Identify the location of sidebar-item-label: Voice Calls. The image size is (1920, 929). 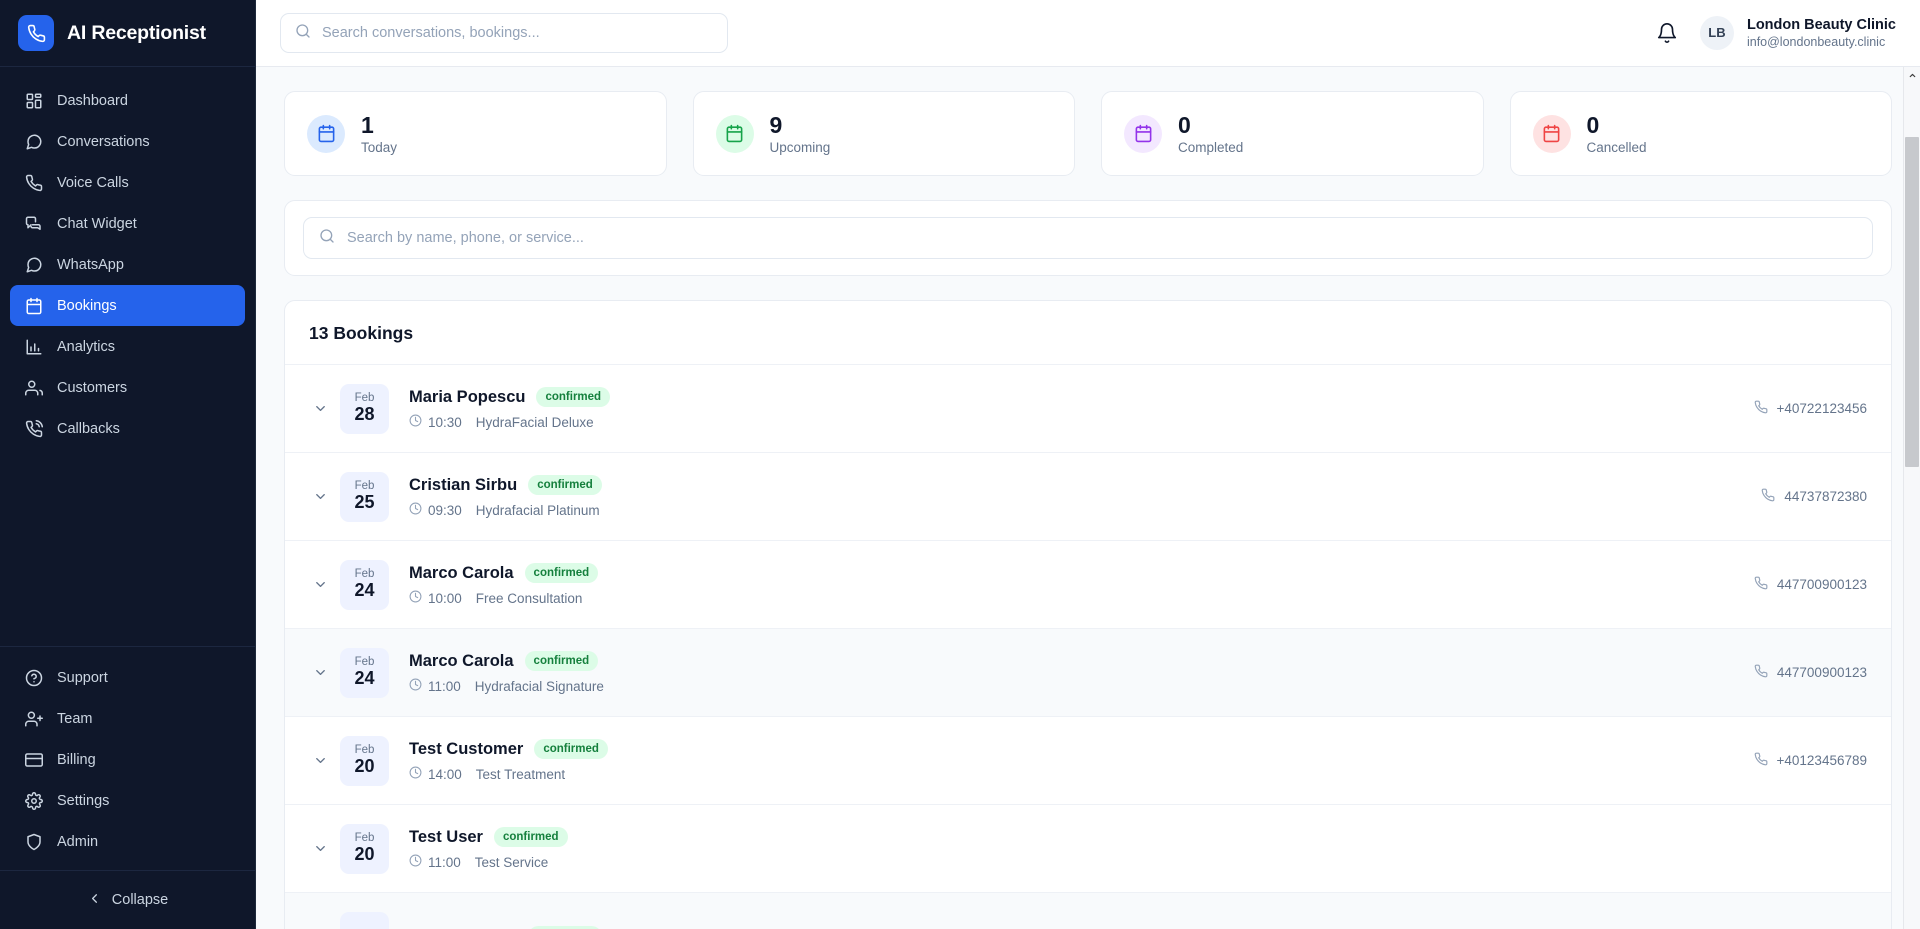
(93, 182).